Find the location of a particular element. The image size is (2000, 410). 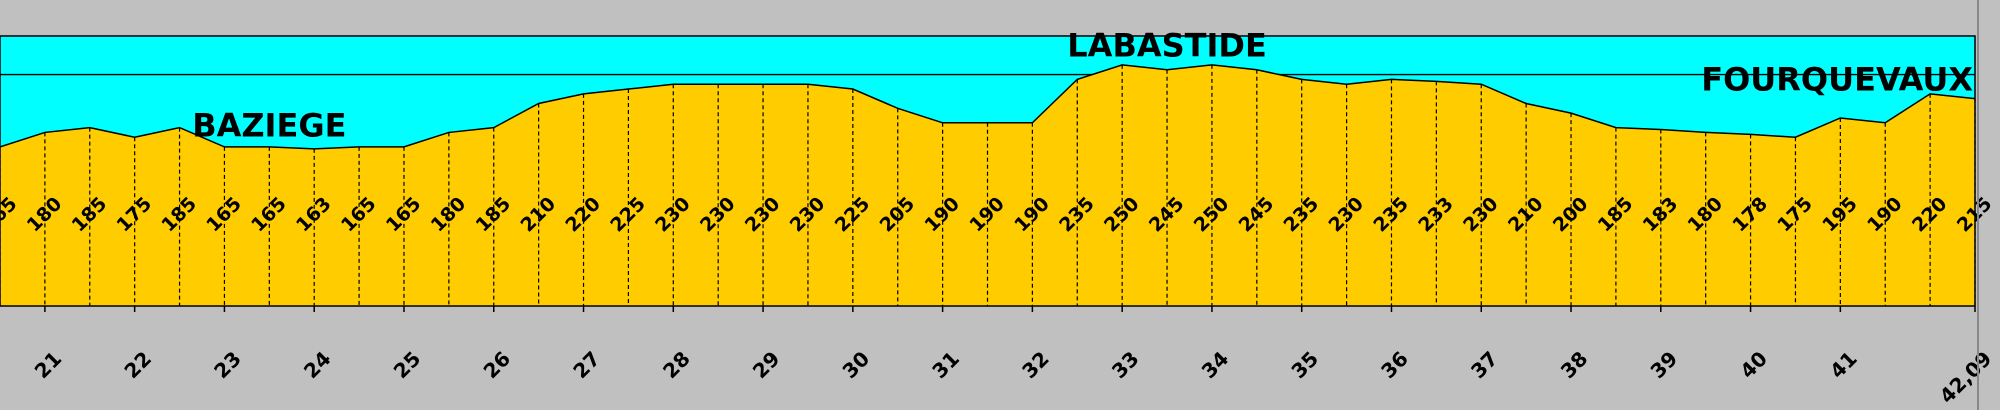

x-tick-label: 41 is located at coordinates (1843, 364).